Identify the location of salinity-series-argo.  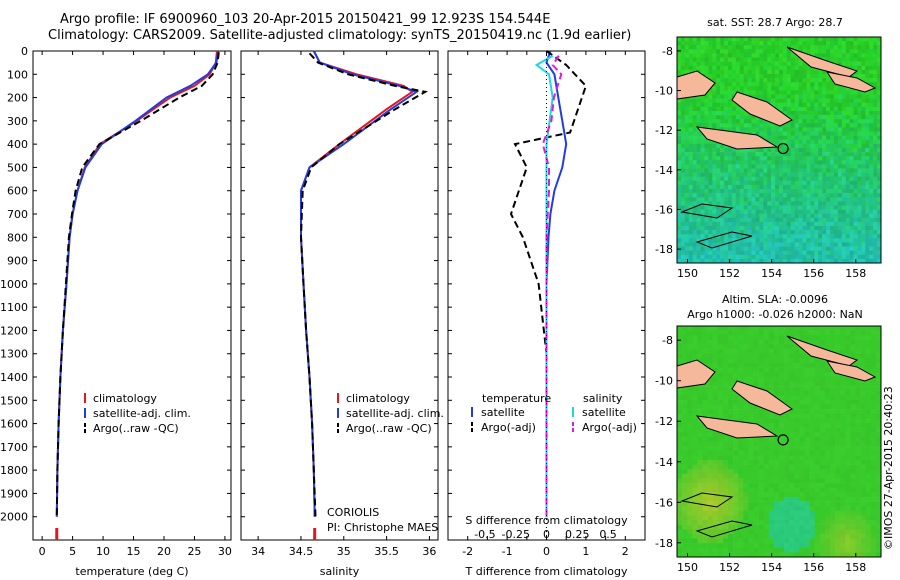
(364, 284).